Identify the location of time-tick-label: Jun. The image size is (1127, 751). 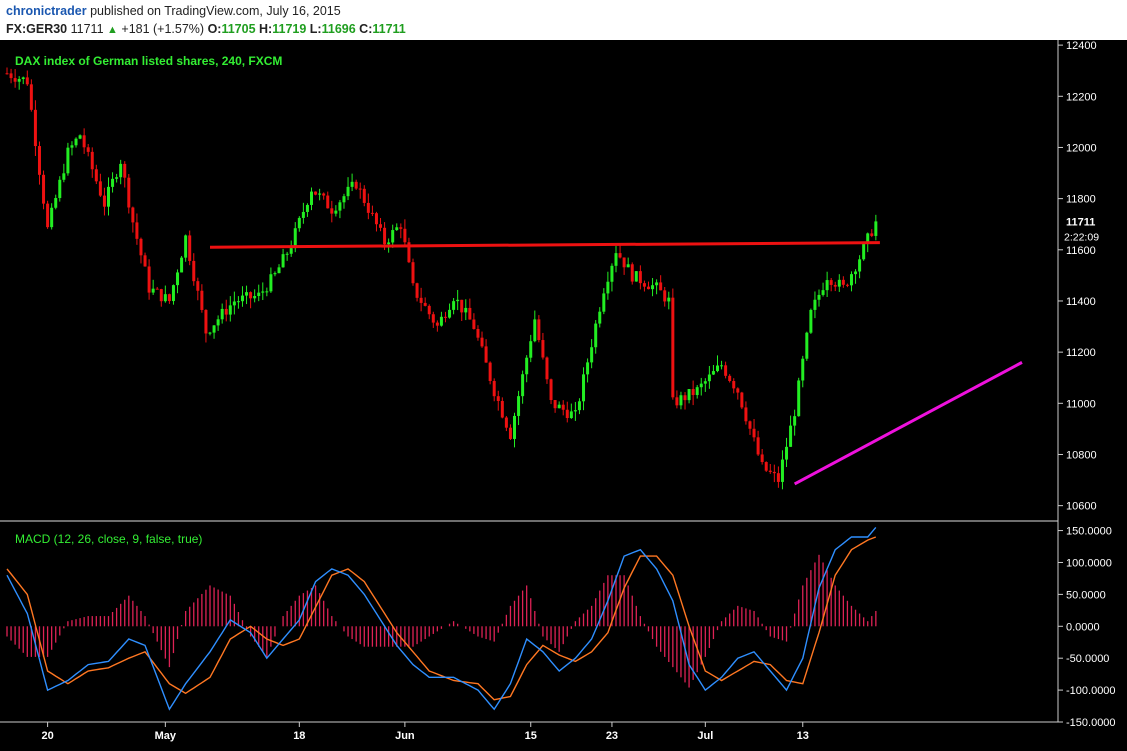
(405, 736).